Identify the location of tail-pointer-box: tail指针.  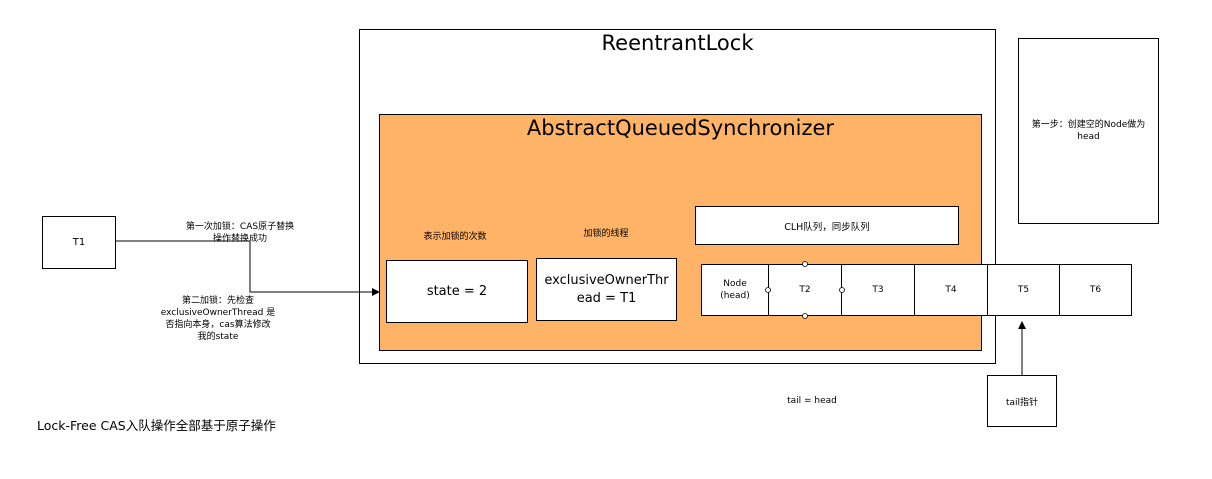
(1022, 401).